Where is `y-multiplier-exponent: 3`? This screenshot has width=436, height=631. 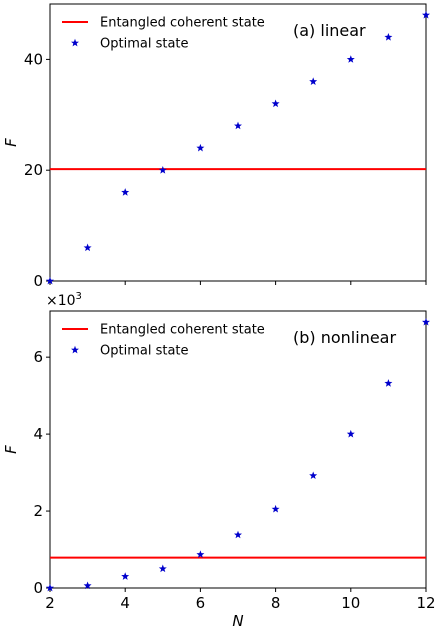 y-multiplier-exponent: 3 is located at coordinates (79, 296).